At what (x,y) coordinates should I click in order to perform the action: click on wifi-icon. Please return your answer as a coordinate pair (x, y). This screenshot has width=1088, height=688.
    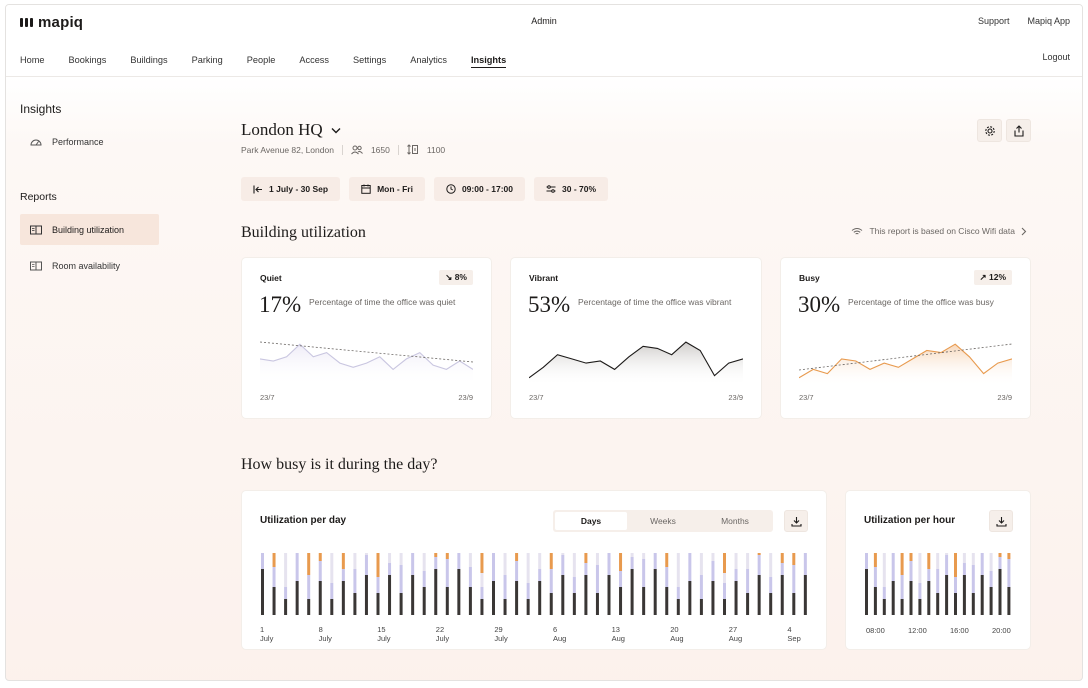
    Looking at the image, I should click on (857, 230).